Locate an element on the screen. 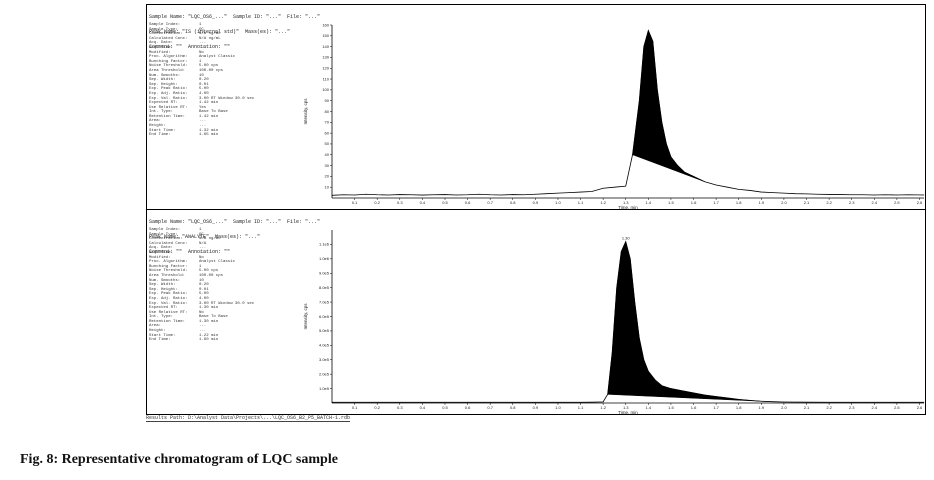 The image size is (934, 480). y-tick-label: 80 is located at coordinates (327, 111).